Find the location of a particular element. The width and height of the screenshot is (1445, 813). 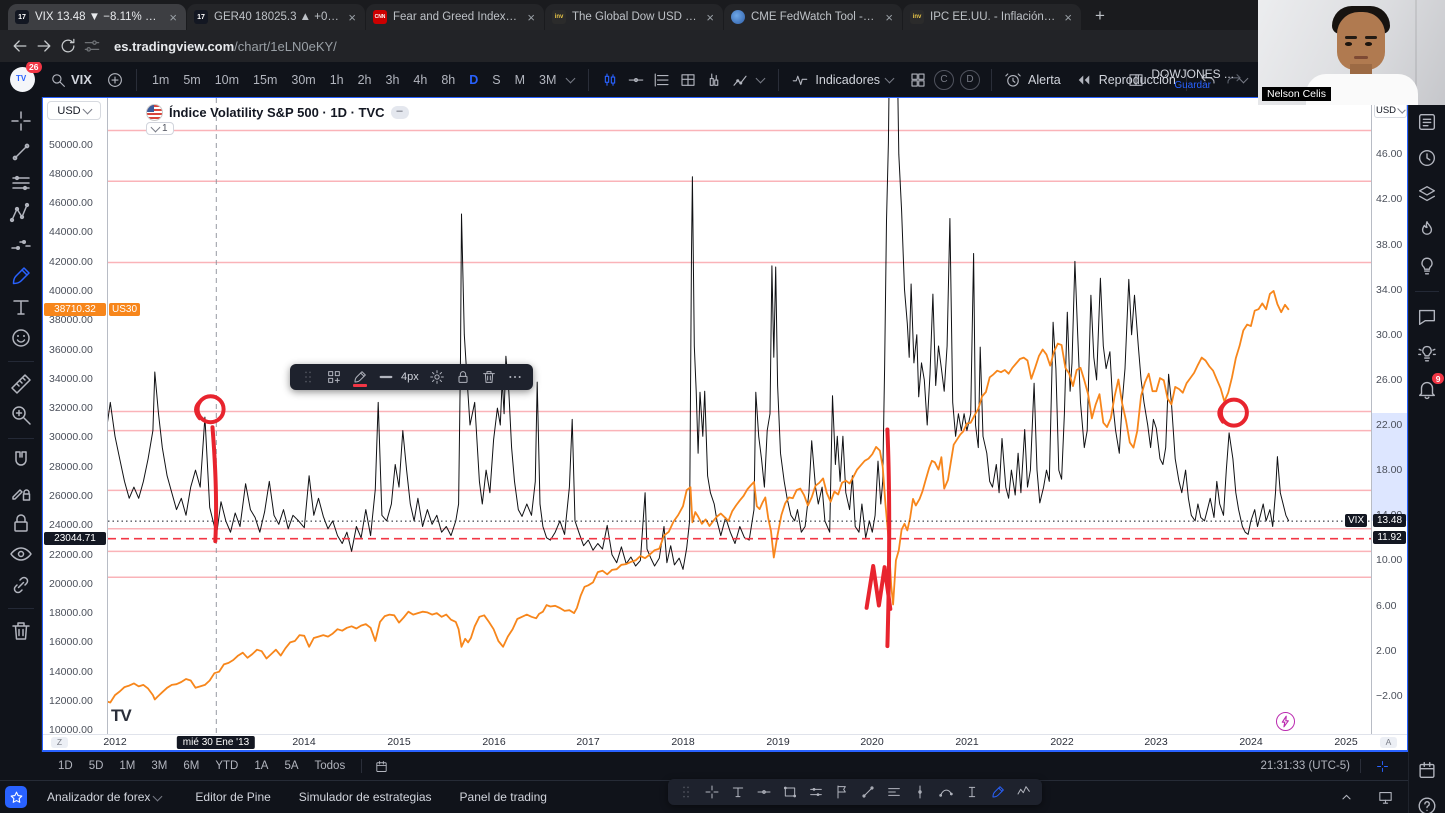

indicators-chevron-icon is located at coordinates (889, 78).